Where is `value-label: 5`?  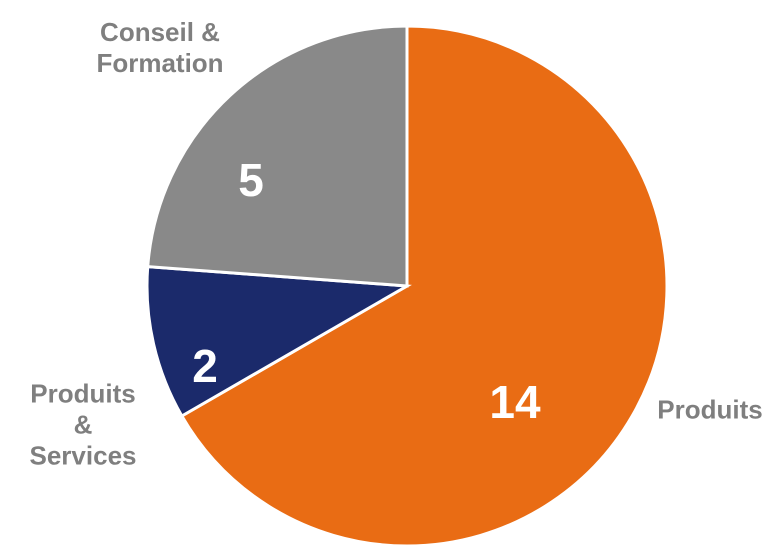
value-label: 5 is located at coordinates (251, 180).